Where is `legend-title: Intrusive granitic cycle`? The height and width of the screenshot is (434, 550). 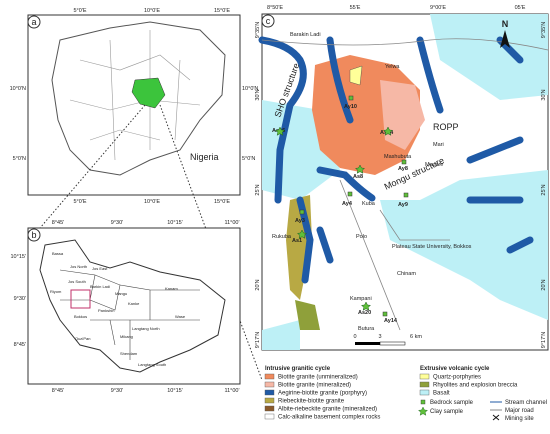 legend-title: Intrusive granitic cycle is located at coordinates (298, 369).